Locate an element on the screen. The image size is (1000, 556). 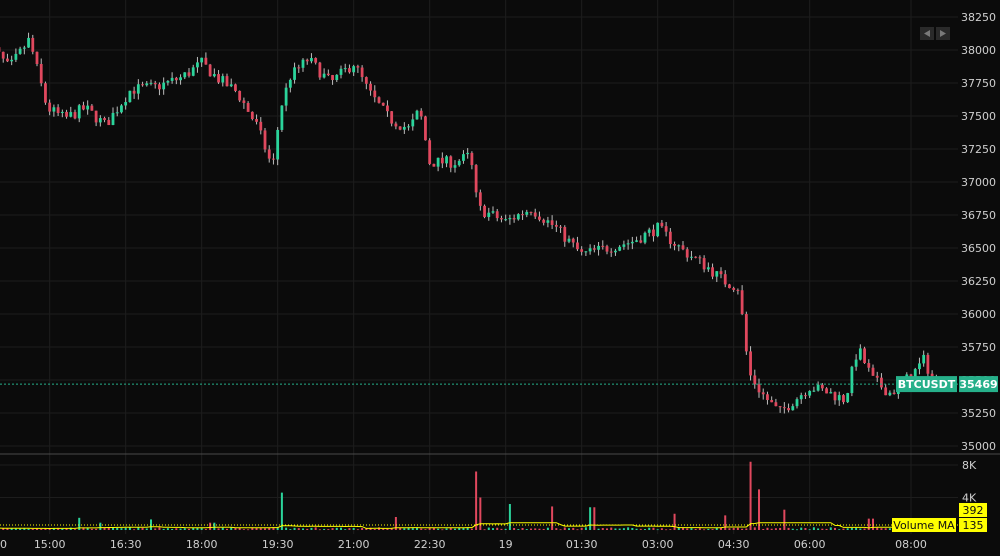
left-arrow-icon is located at coordinates (927, 33).